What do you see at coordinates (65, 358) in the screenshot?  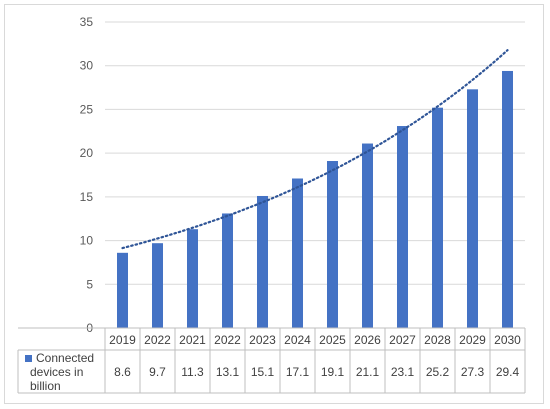 I see `legend-series-name: Connected` at bounding box center [65, 358].